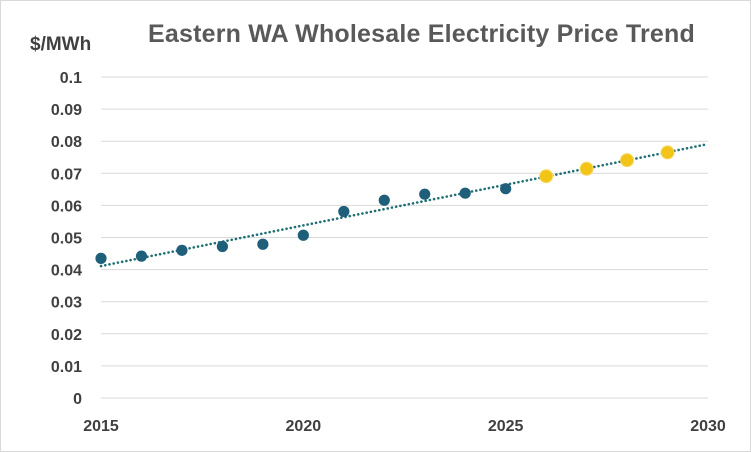 Image resolution: width=751 pixels, height=452 pixels. What do you see at coordinates (66, 335) in the screenshot?
I see `y-tick-label: 0.02` at bounding box center [66, 335].